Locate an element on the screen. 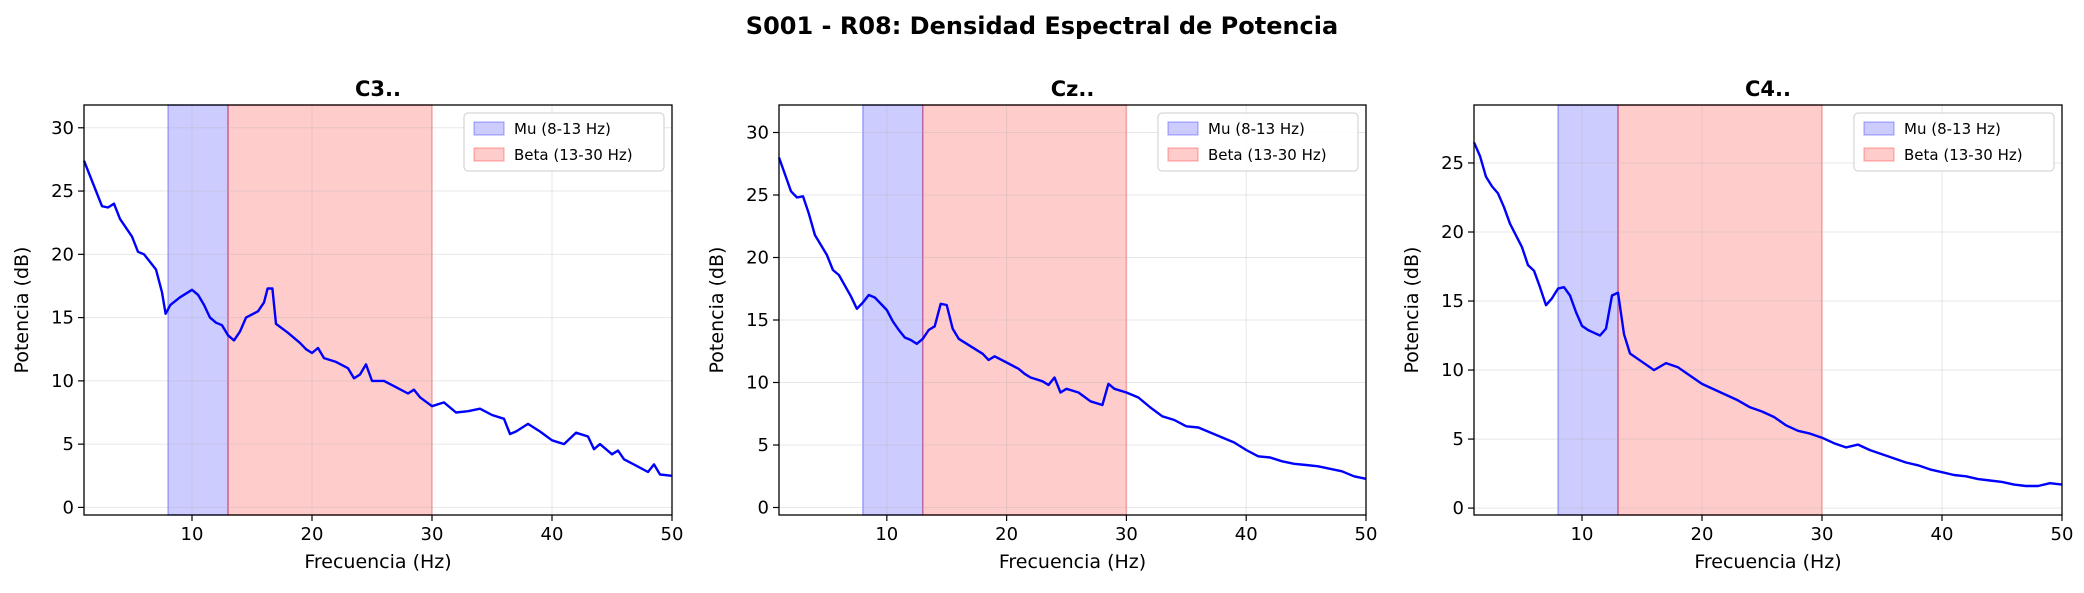 The height and width of the screenshot is (593, 2084). panel-title: C3.. is located at coordinates (378, 89).